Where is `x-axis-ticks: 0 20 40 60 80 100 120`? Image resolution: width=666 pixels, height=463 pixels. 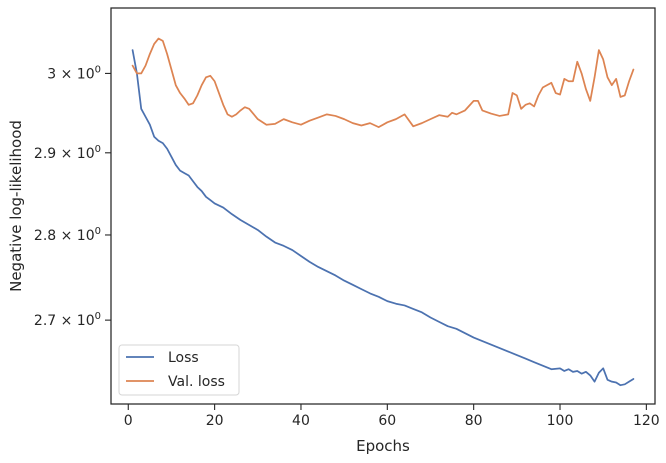 x-axis-ticks: 0 20 40 60 80 100 120 is located at coordinates (392, 416).